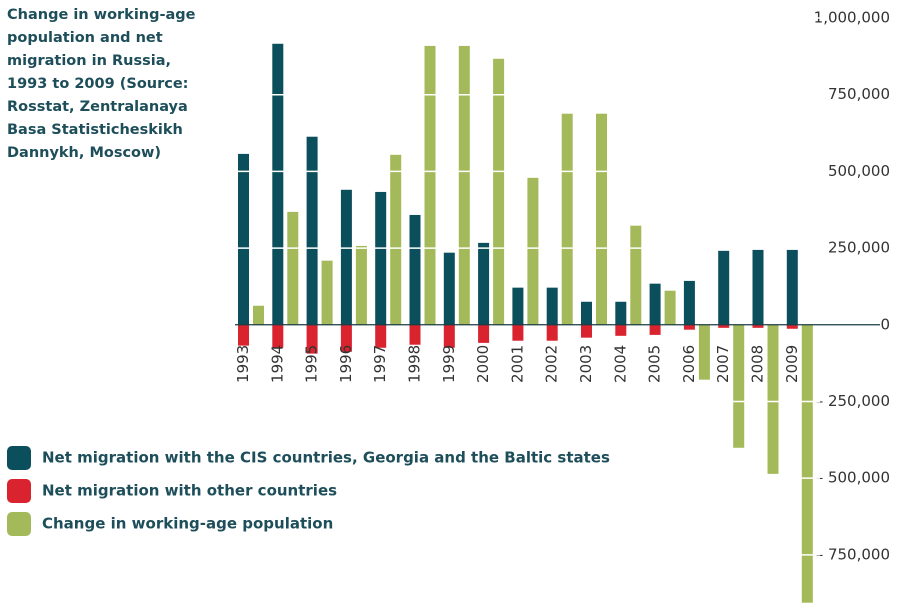 Image resolution: width=905 pixels, height=606 pixels. Describe the element at coordinates (483, 364) in the screenshot. I see `x-tick-label: 2000` at that location.